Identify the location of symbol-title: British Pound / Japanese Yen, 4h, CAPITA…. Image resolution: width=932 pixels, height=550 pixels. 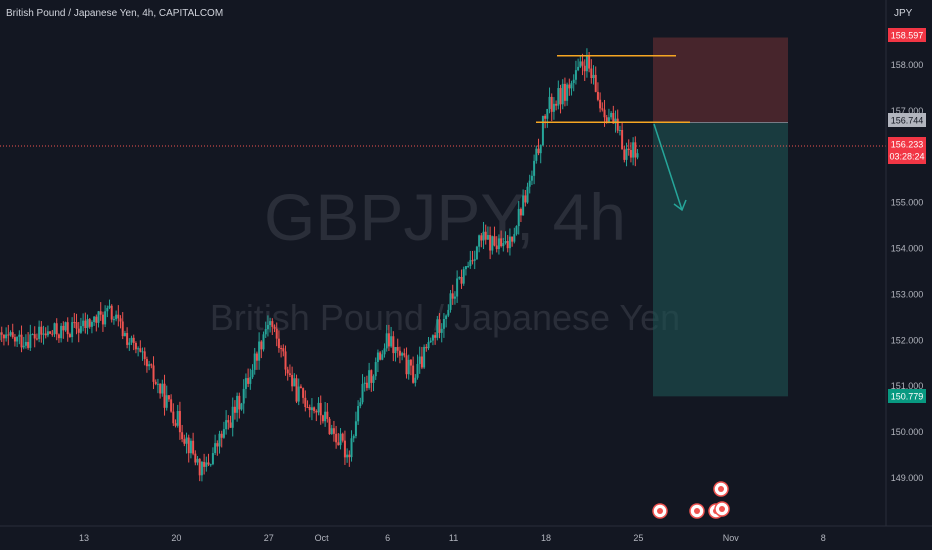
(115, 13).